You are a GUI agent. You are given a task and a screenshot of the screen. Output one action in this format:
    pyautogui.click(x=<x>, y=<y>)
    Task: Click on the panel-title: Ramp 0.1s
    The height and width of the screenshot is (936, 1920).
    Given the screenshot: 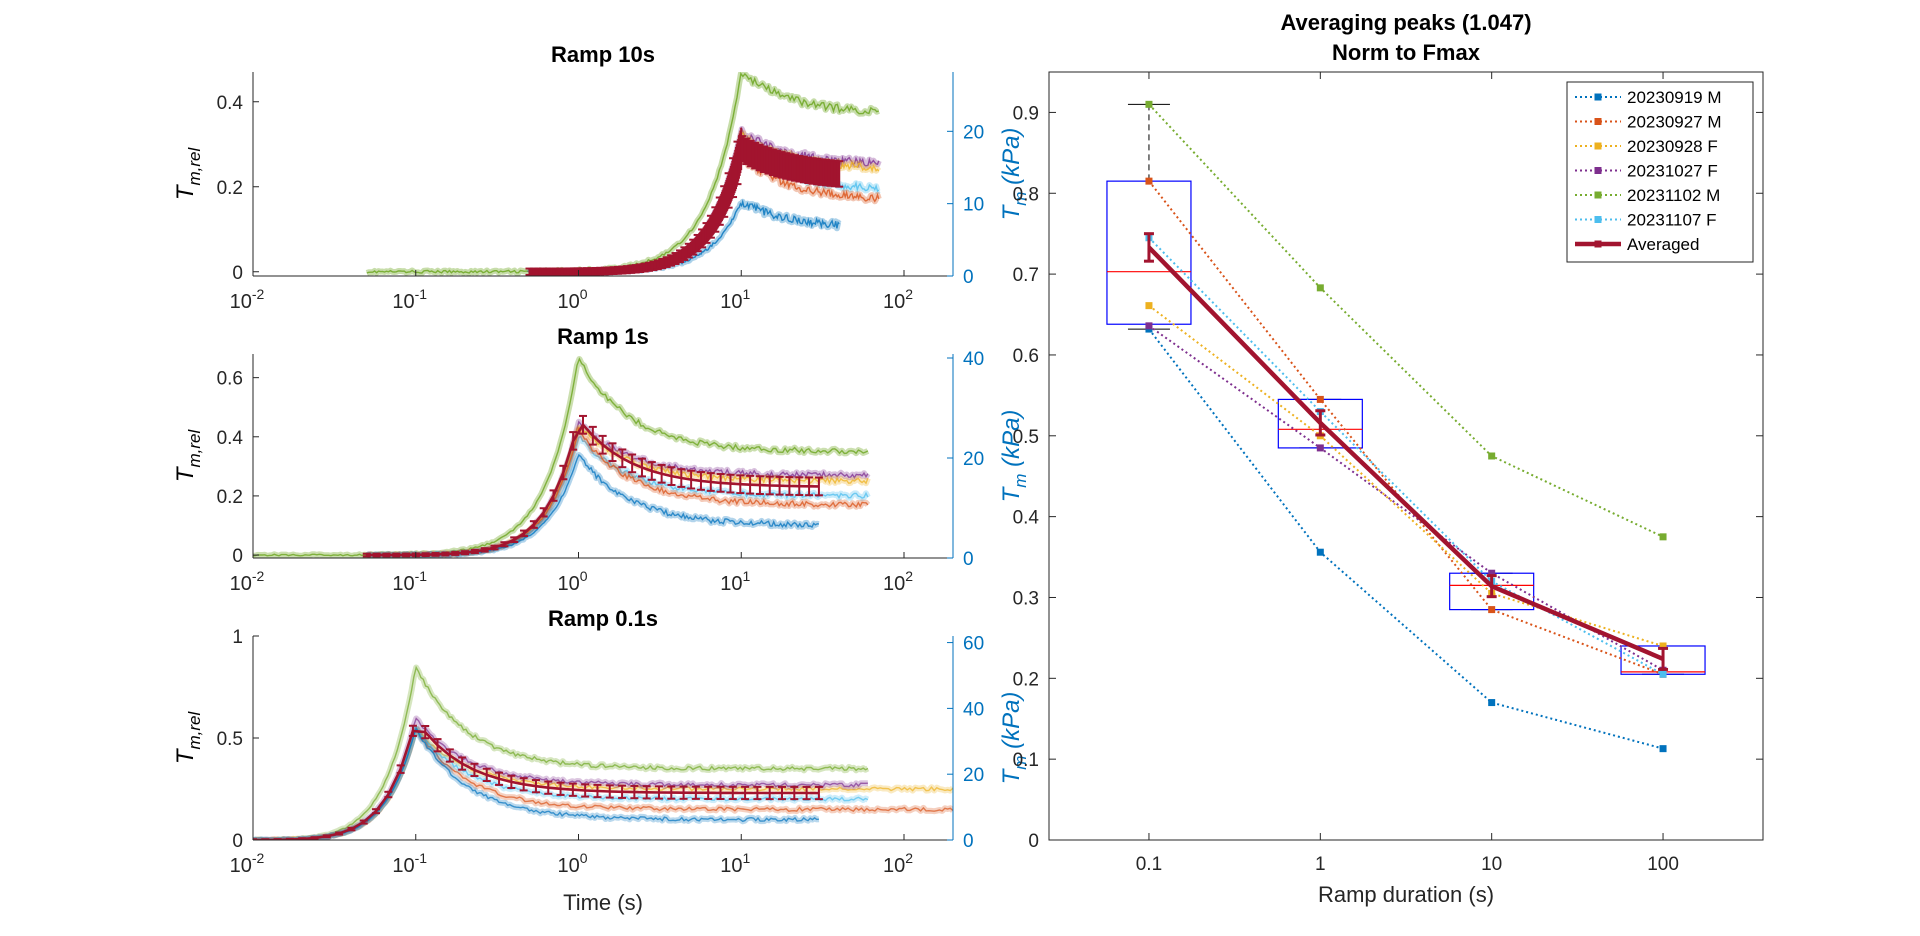 What is the action you would take?
    pyautogui.click(x=603, y=618)
    